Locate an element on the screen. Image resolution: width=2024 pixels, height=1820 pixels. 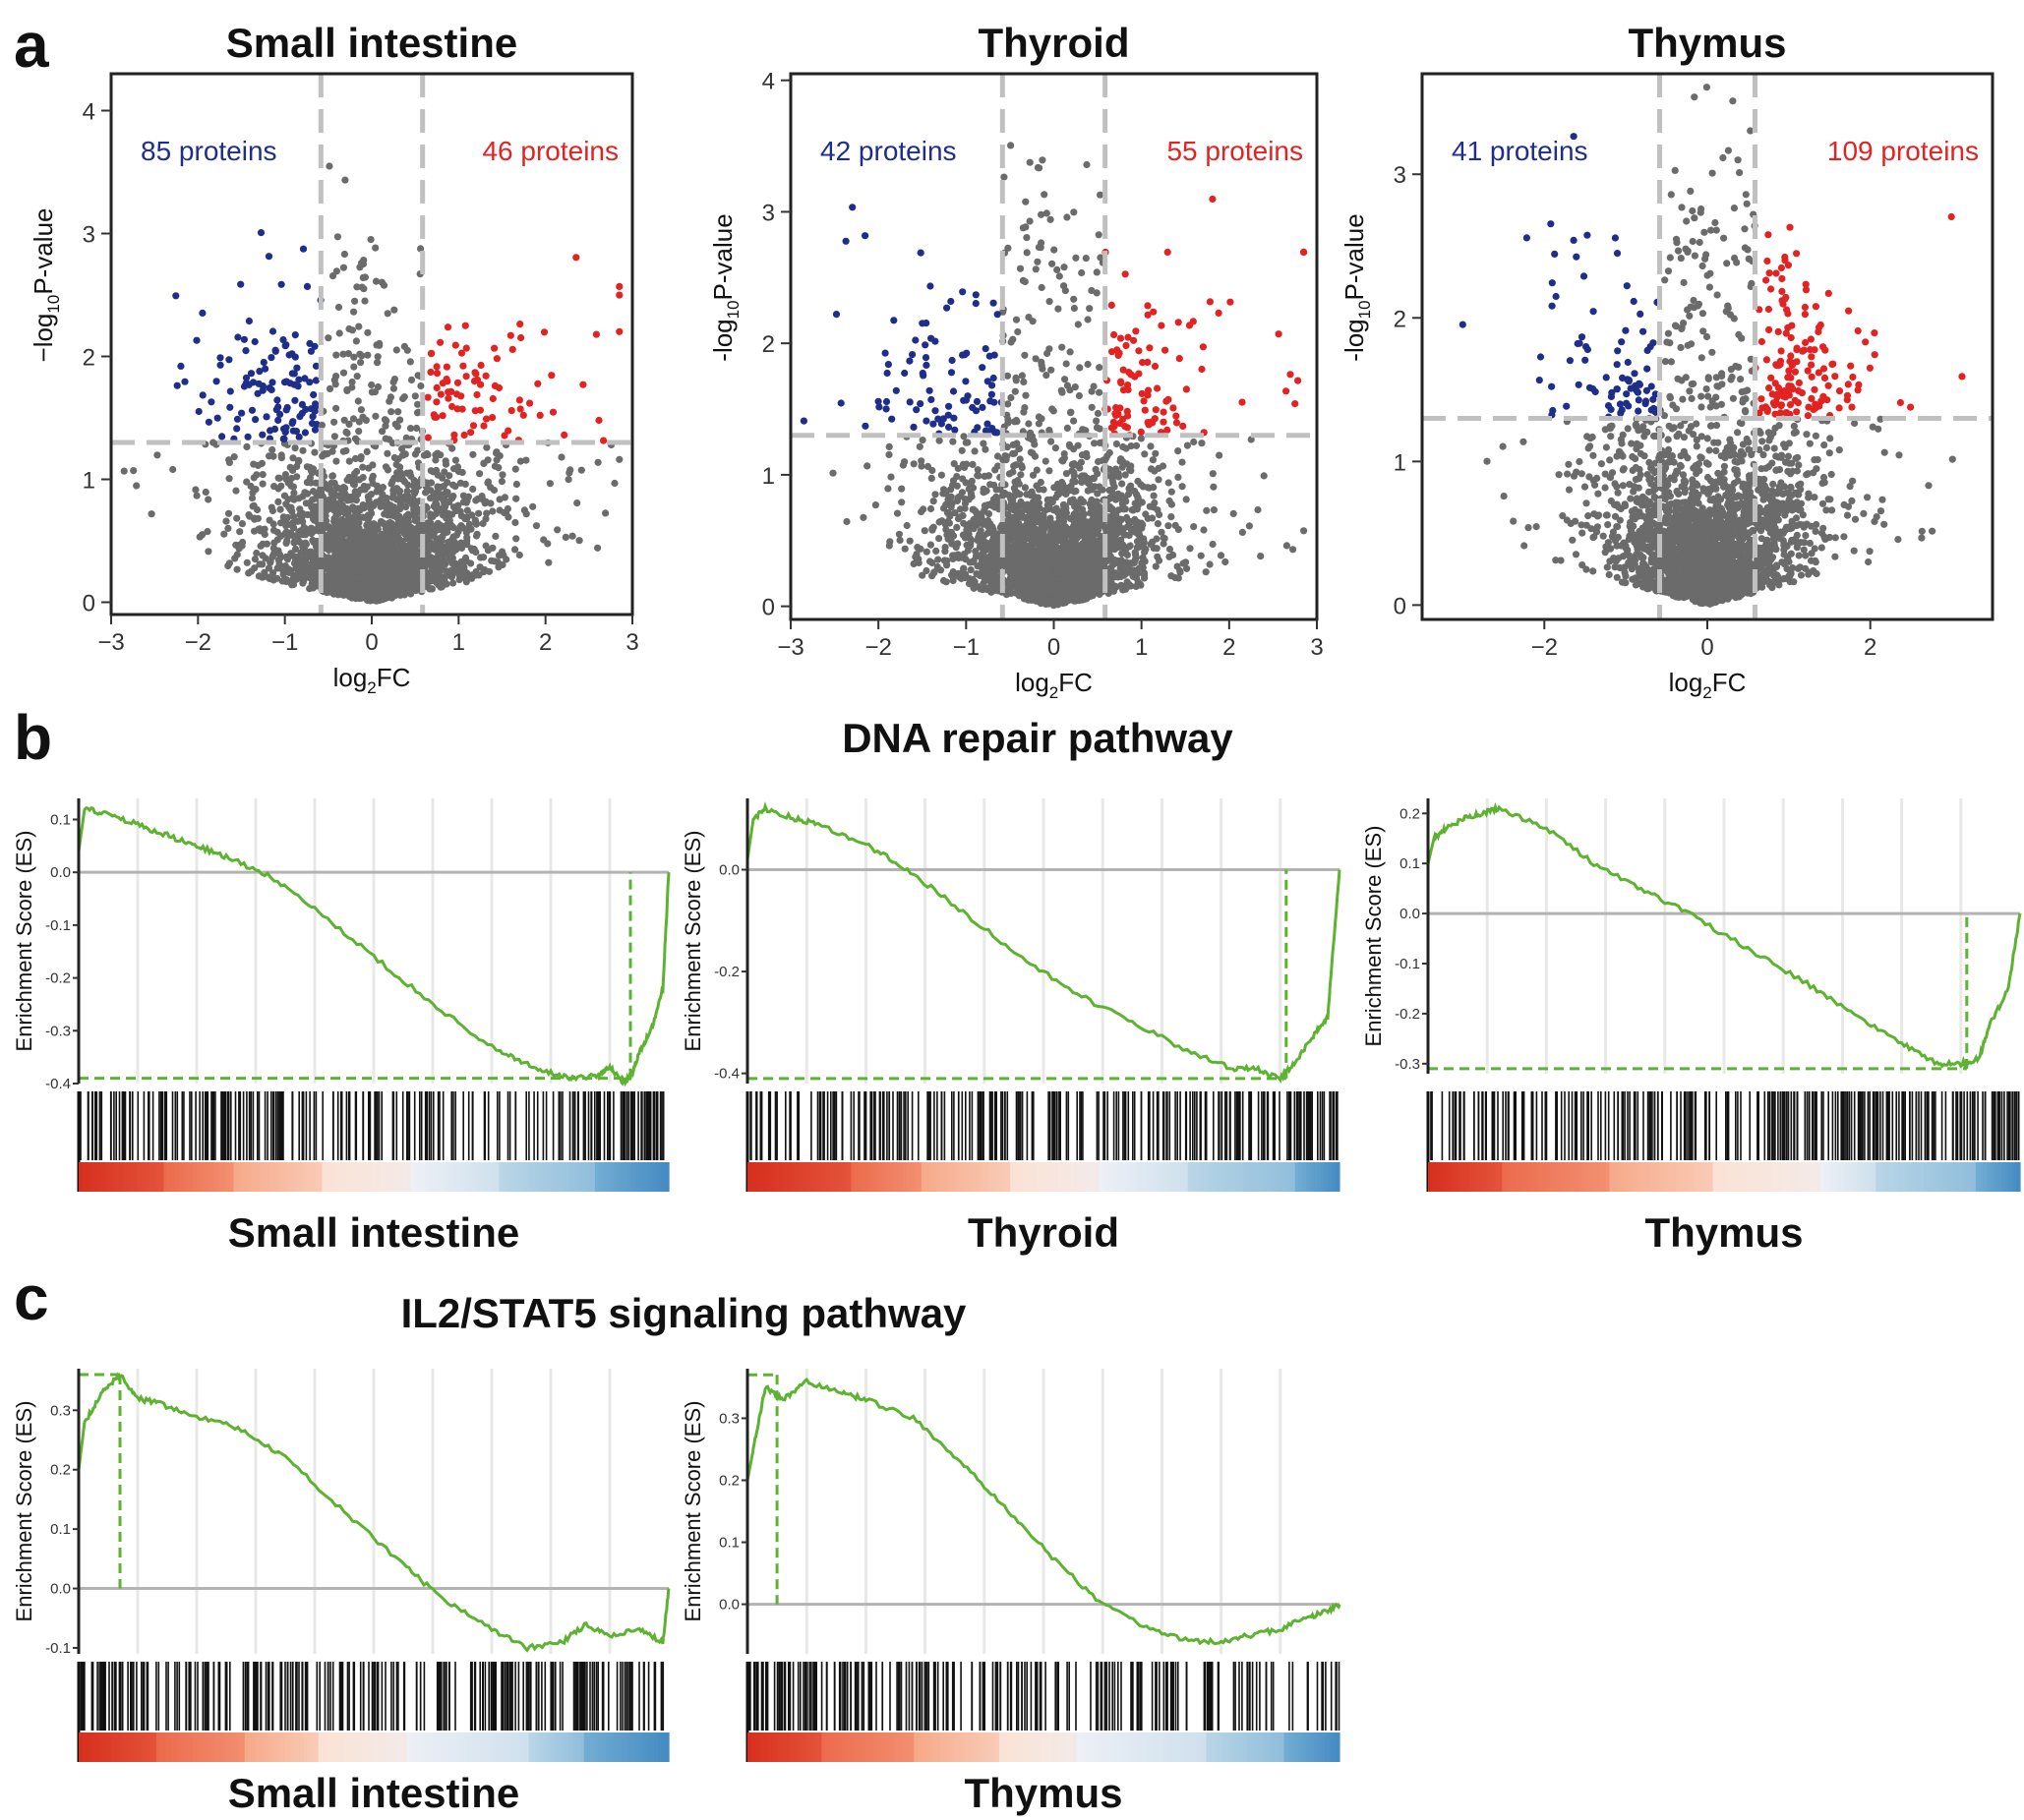
x-tick-label: 1 is located at coordinates (458, 642).